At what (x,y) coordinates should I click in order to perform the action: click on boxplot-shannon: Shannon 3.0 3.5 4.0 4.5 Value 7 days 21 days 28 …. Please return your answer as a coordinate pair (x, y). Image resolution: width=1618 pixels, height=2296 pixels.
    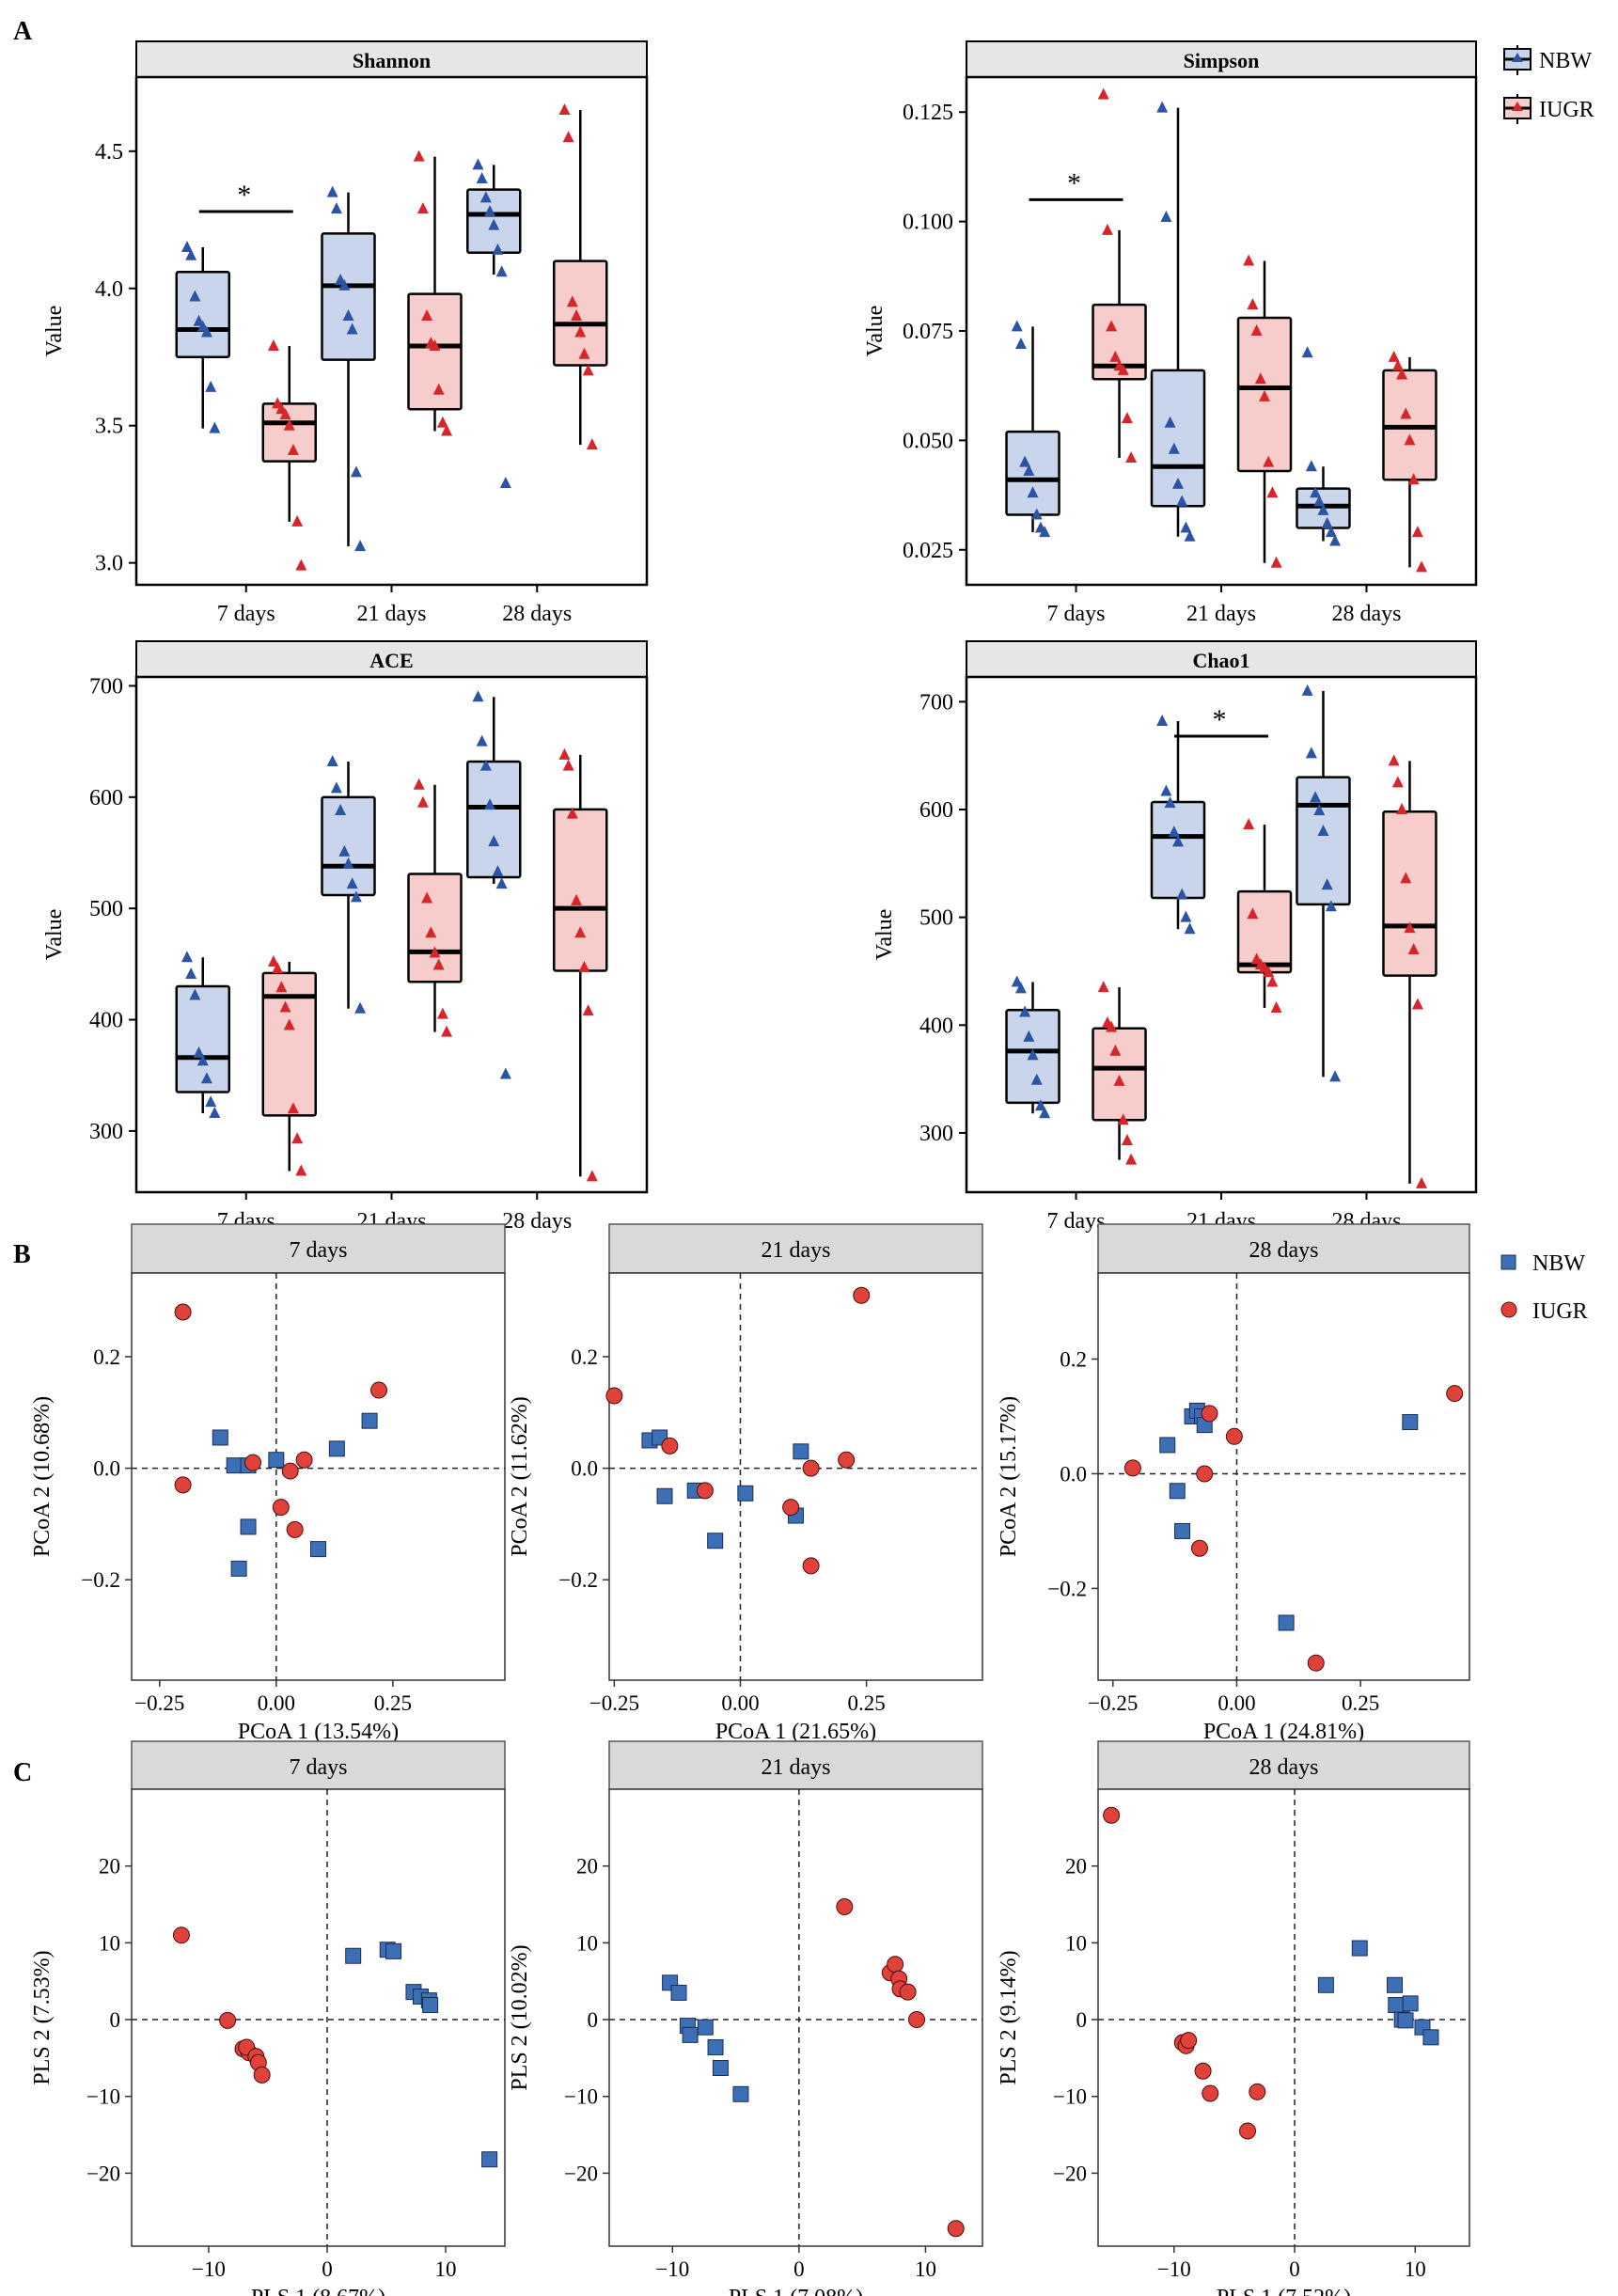
    Looking at the image, I should click on (345, 333).